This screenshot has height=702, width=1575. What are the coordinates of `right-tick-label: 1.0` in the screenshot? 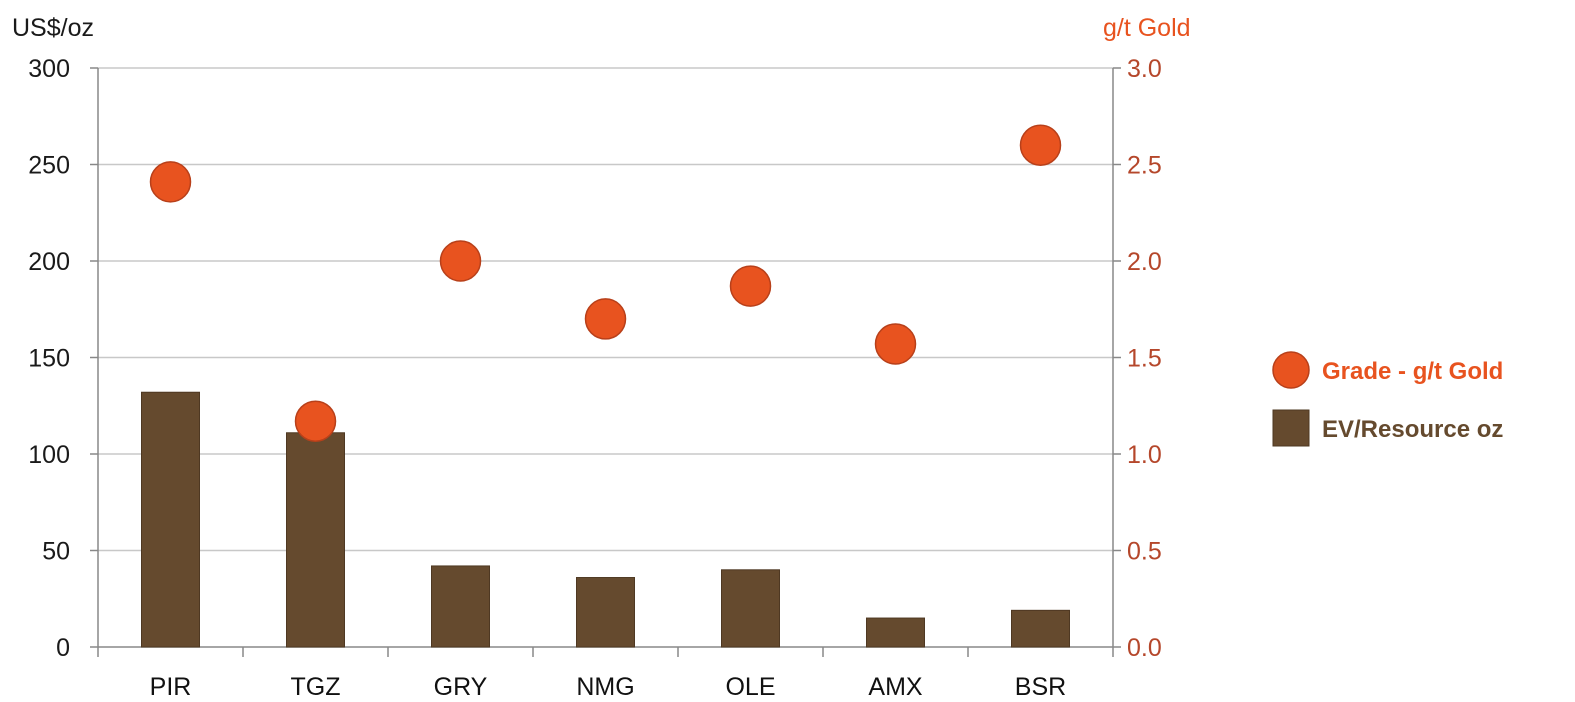 It's located at (1144, 455).